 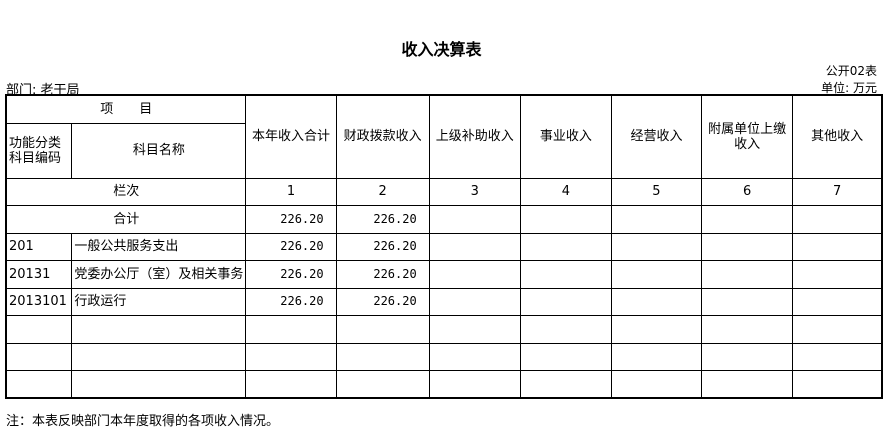 What do you see at coordinates (565, 136) in the screenshot?
I see `header-col: 事业收入` at bounding box center [565, 136].